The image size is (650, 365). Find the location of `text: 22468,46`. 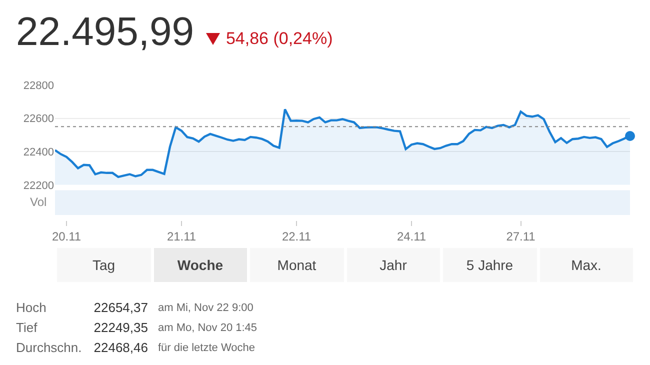

text: 22468,46 is located at coordinates (120, 348).